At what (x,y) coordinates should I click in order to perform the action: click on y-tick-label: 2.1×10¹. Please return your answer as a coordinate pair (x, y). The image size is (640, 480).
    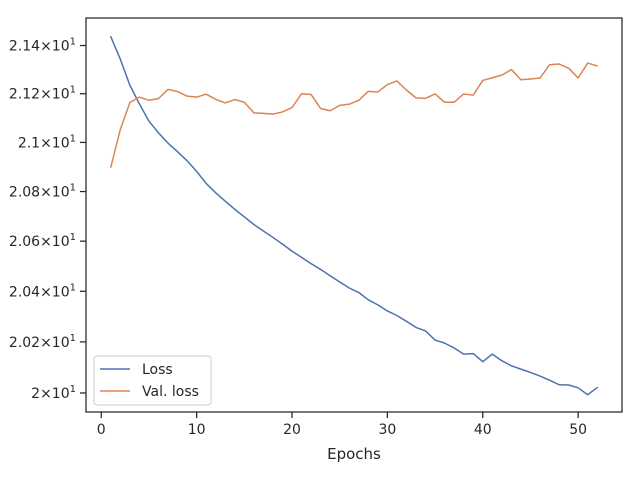
    Looking at the image, I should click on (47, 142).